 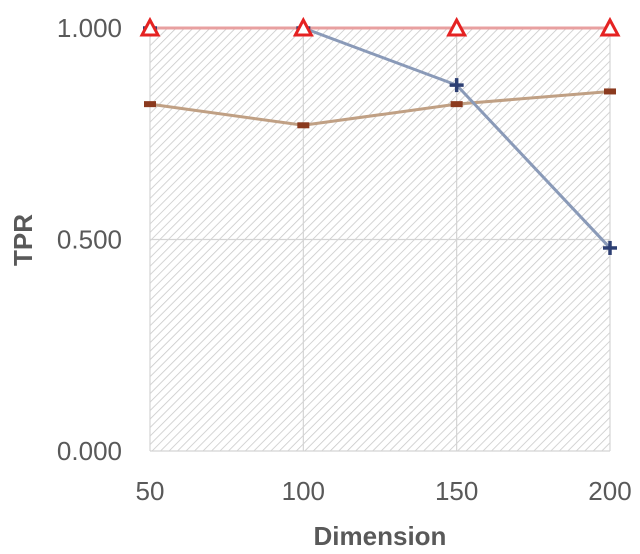 I want to click on y-axis-title: TPR, so click(x=23, y=240).